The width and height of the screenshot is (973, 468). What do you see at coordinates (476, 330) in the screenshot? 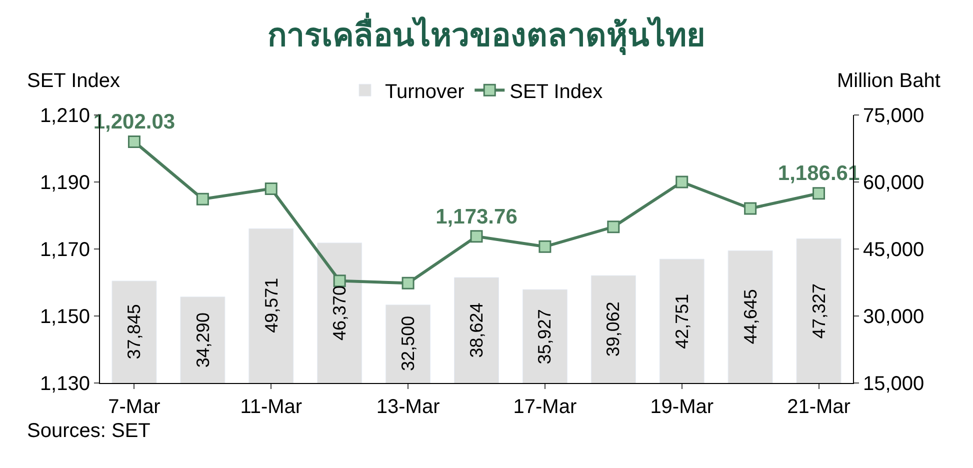
I see `data-label: 38,624` at bounding box center [476, 330].